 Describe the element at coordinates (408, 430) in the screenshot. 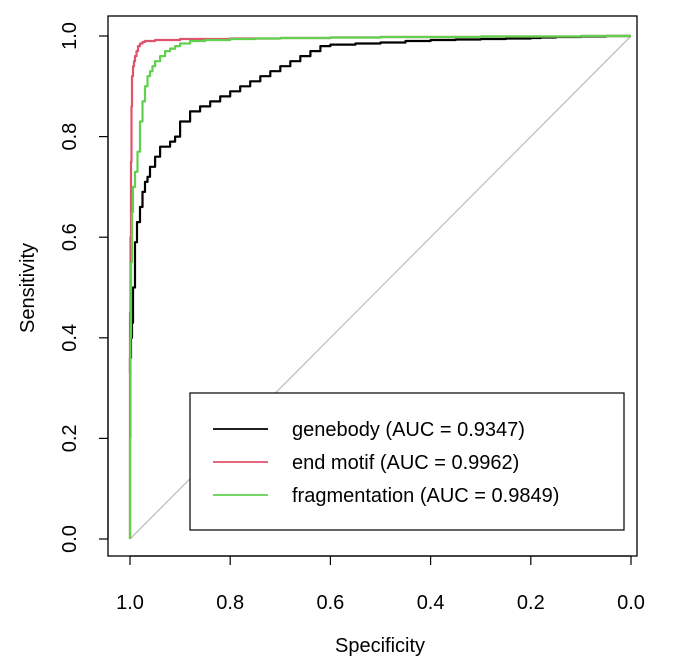

I see `legend-label-genebody: genebody (AUC = 0.9347)` at that location.